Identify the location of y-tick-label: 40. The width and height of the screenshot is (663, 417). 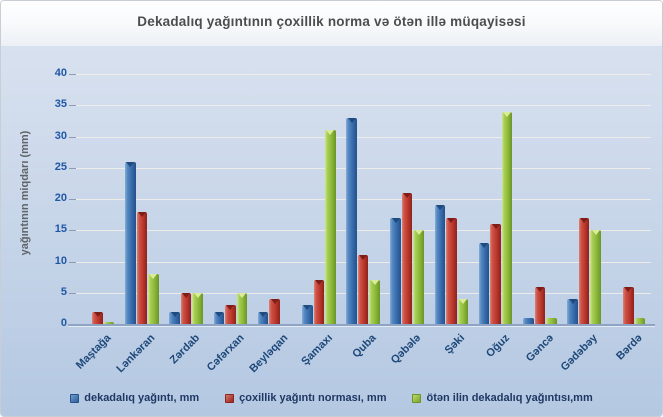
(60, 73).